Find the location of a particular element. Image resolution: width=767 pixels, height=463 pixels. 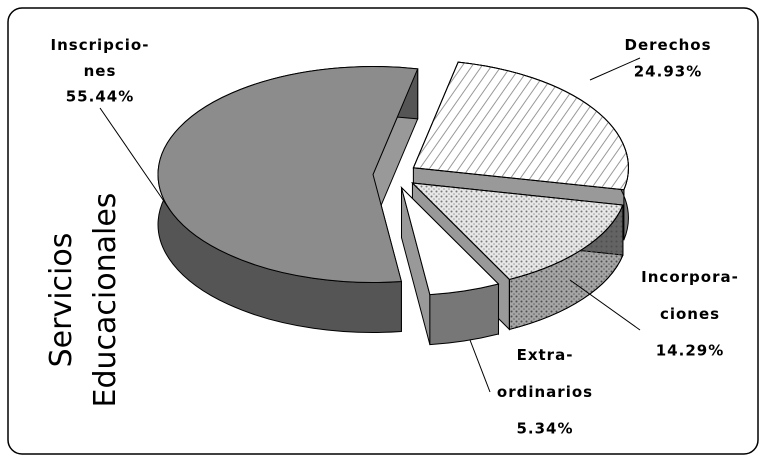

value-label: 5.34% is located at coordinates (544, 429).